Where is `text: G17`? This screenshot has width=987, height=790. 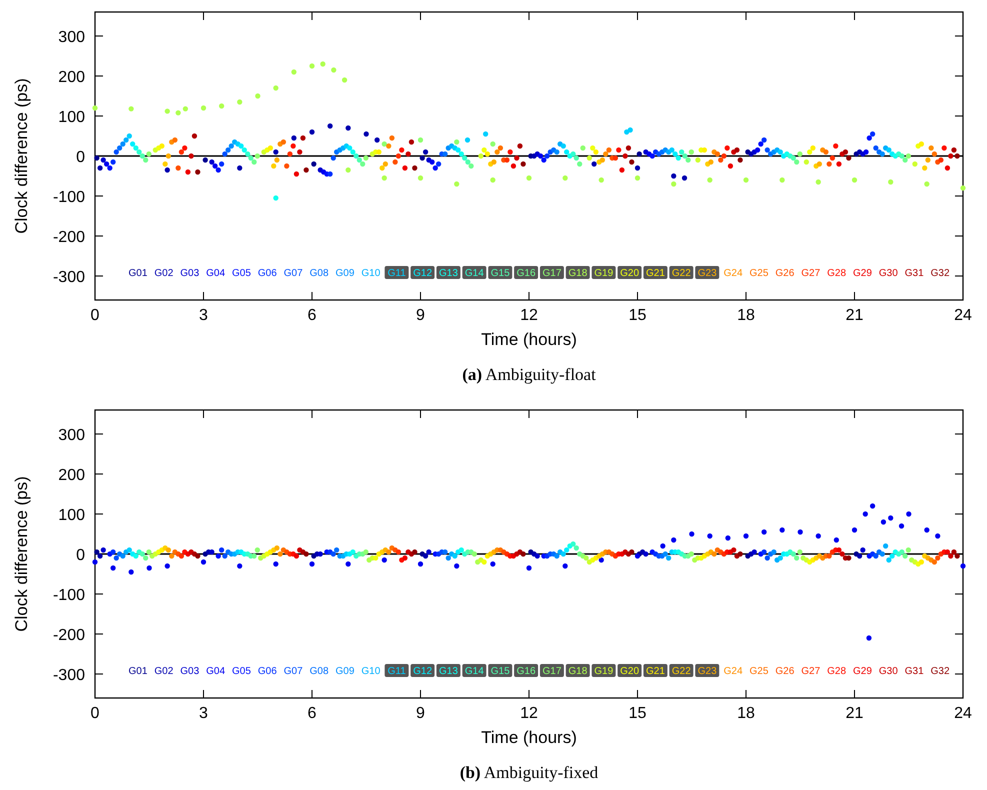 text: G17 is located at coordinates (552, 273).